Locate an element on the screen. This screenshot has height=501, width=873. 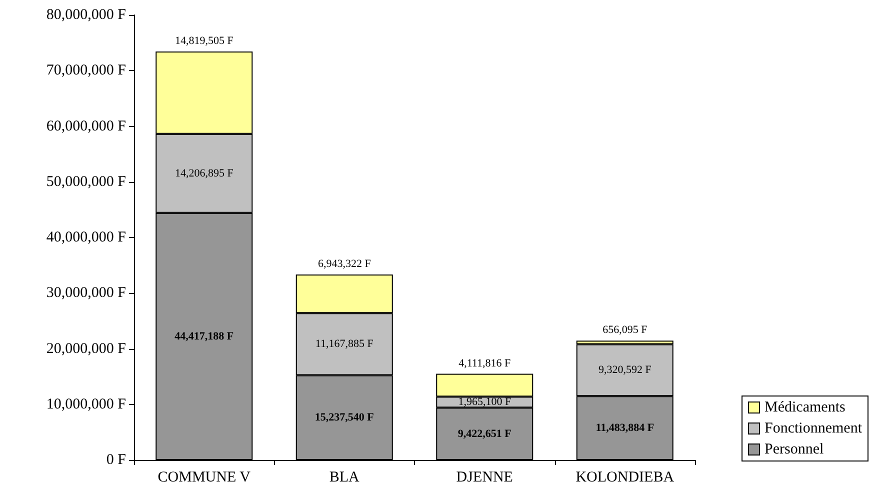
y-tick-label: 70,000,000 F is located at coordinates (86, 70).